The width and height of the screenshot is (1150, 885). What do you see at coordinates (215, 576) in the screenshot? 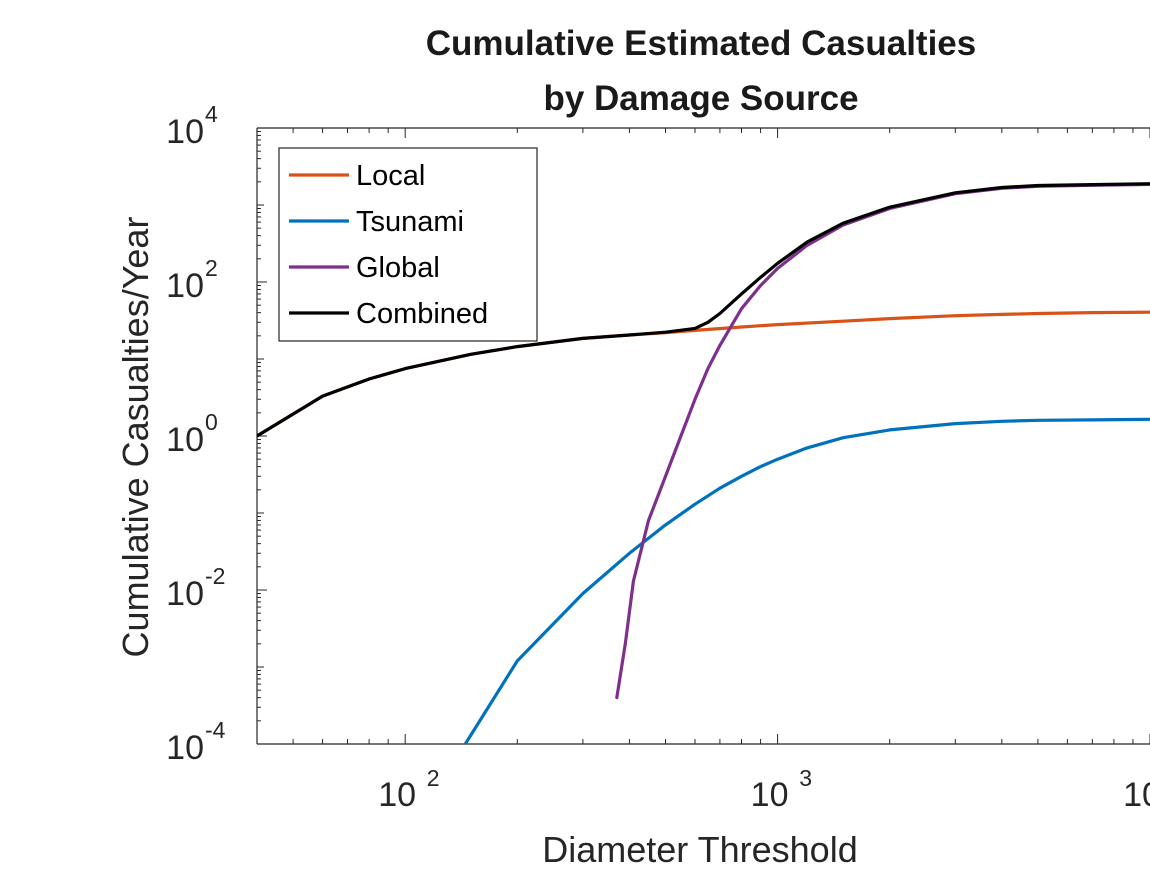
I see `y-tick-exponent: -2` at bounding box center [215, 576].